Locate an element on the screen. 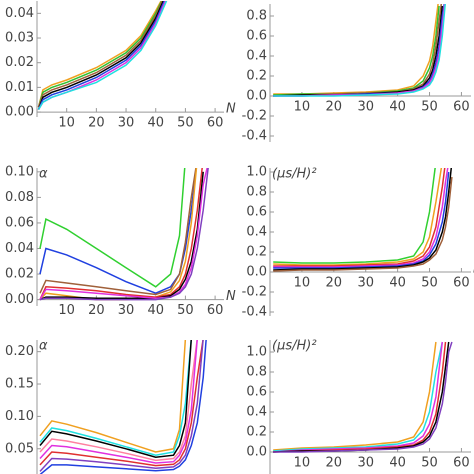 This screenshot has width=474, height=474. y-tick-label: 0.20 is located at coordinates (19, 351).